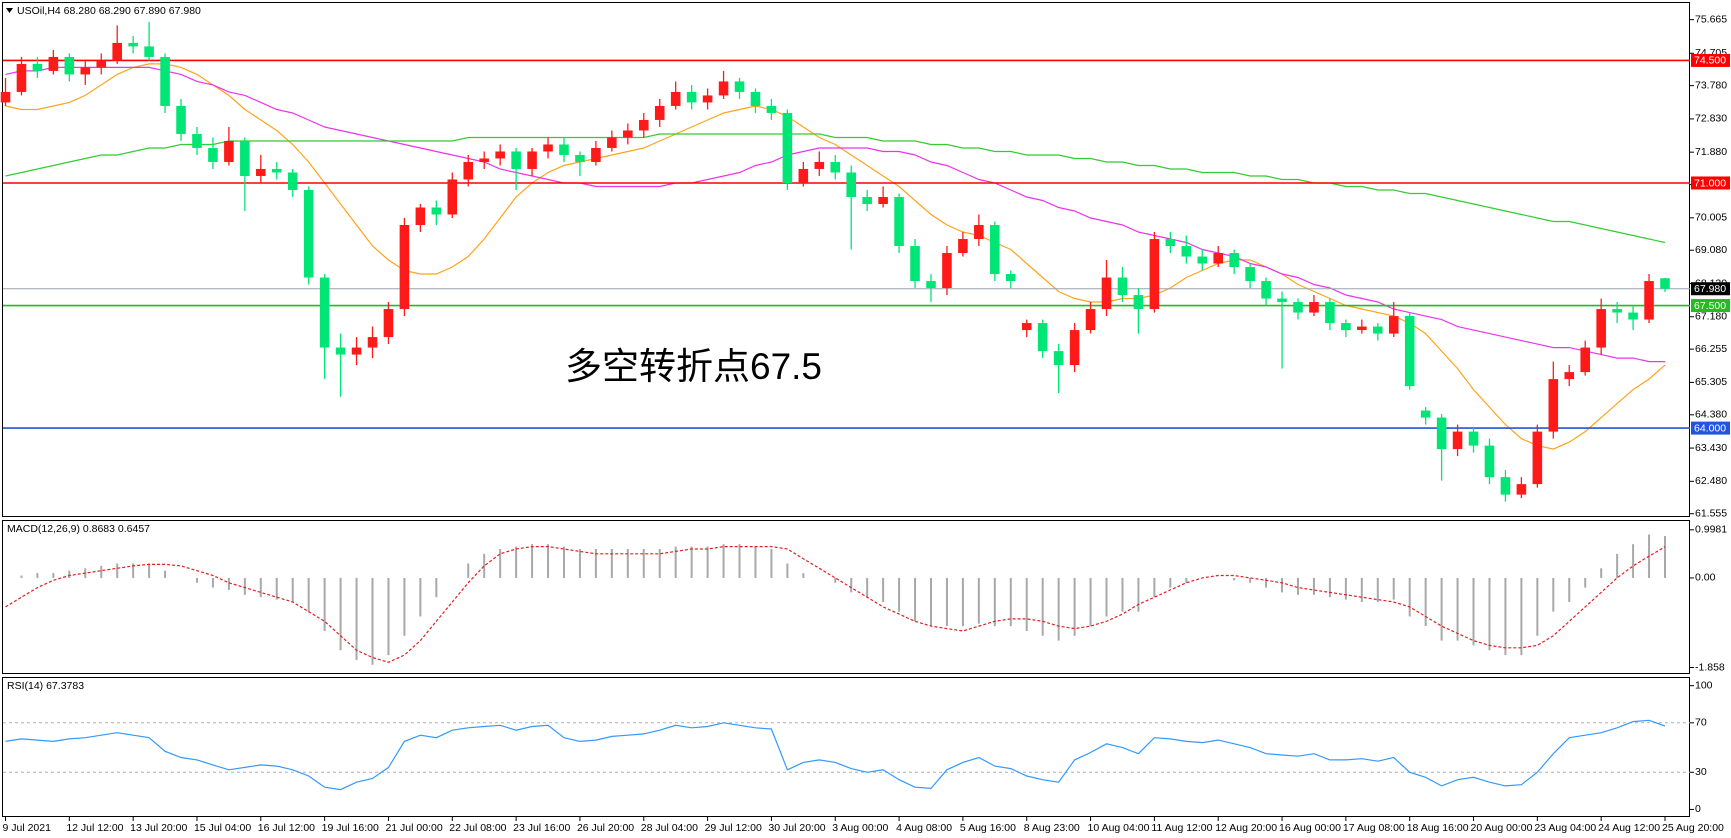 The width and height of the screenshot is (1731, 838). What do you see at coordinates (78, 529) in the screenshot?
I see `macd-title: MACD(12,26,9) 0.8683 0.6457` at bounding box center [78, 529].